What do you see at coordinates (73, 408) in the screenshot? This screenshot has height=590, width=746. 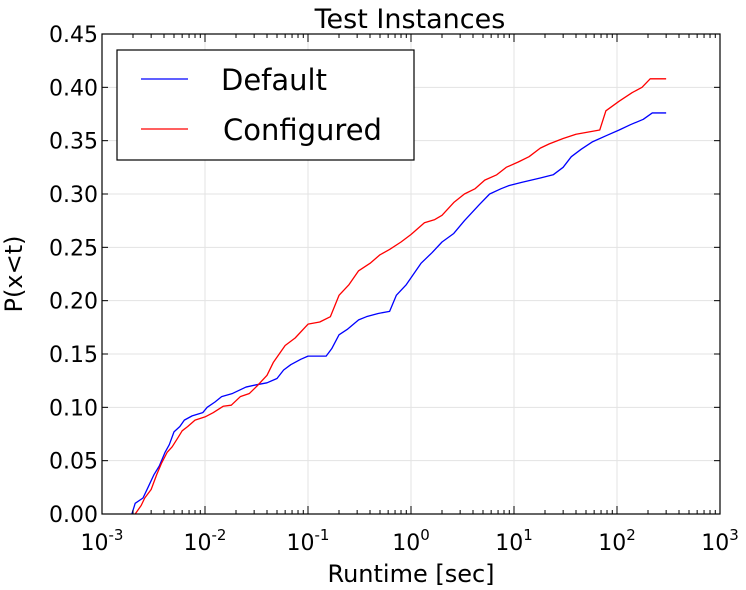 I see `y-tick-label-2: 0.10` at bounding box center [73, 408].